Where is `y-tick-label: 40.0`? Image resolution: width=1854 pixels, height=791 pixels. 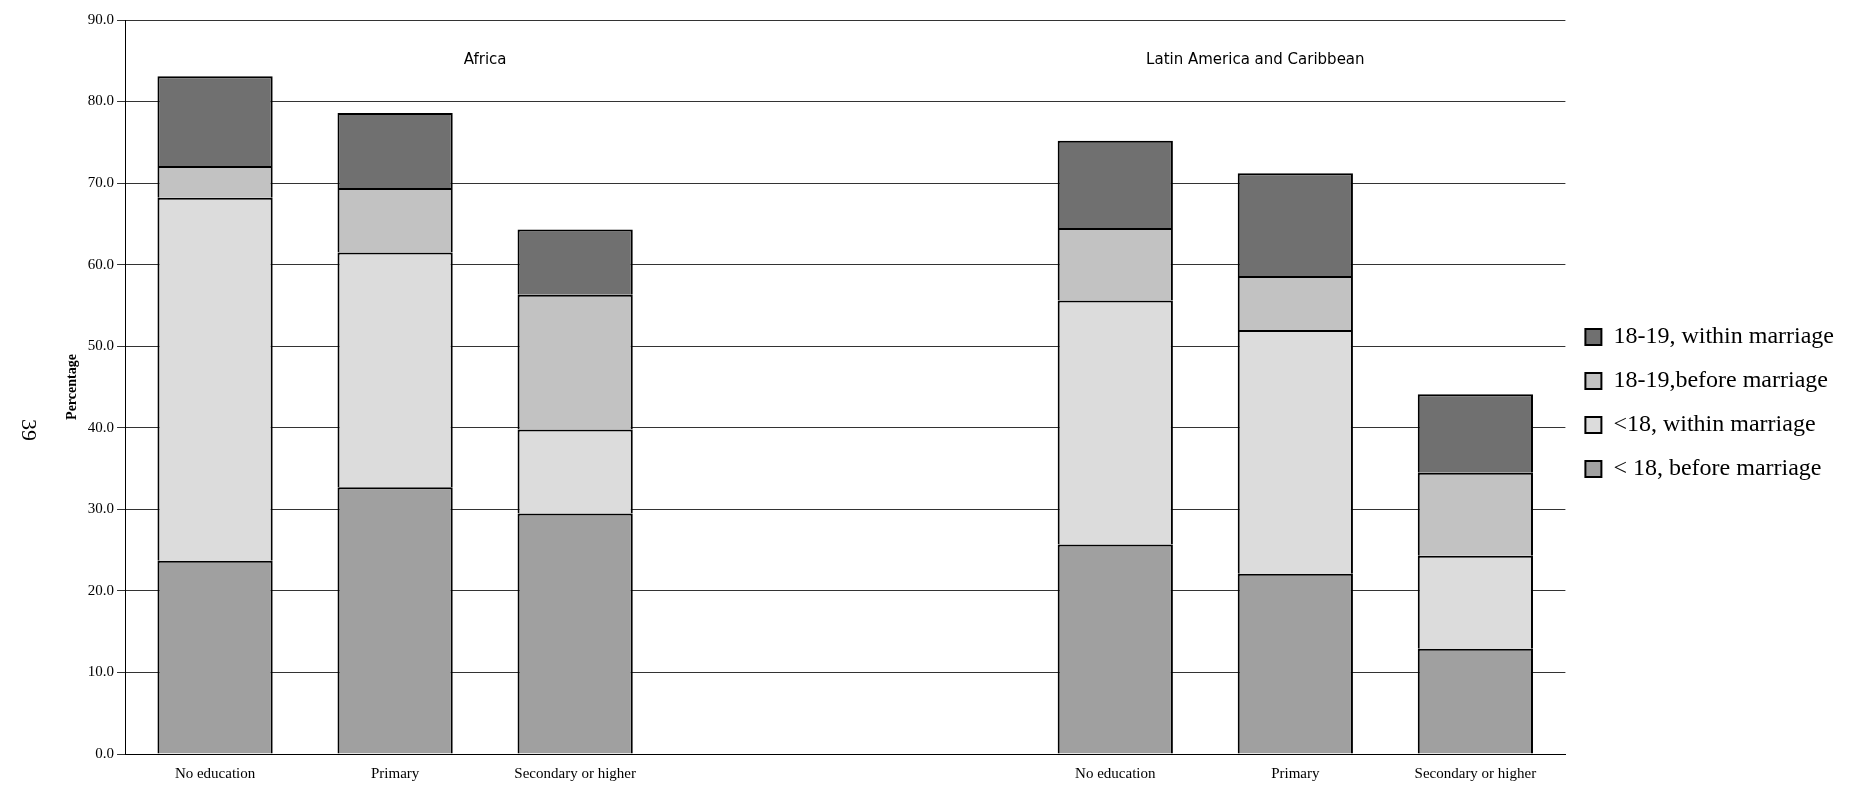 y-tick-label: 40.0 is located at coordinates (101, 426).